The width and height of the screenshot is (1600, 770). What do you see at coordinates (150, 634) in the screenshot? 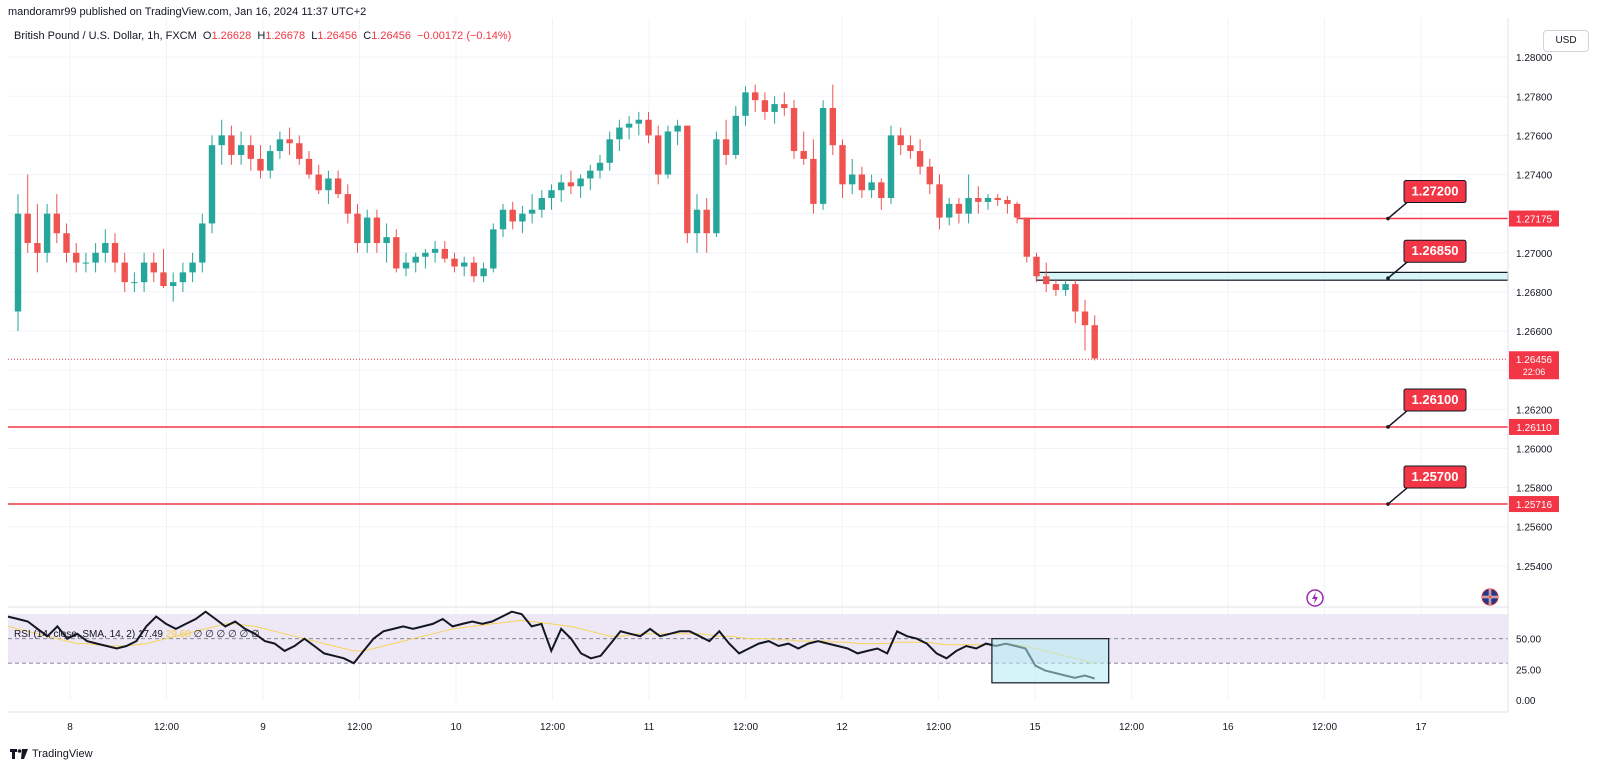
I see `rsi-value: 17.49` at bounding box center [150, 634].